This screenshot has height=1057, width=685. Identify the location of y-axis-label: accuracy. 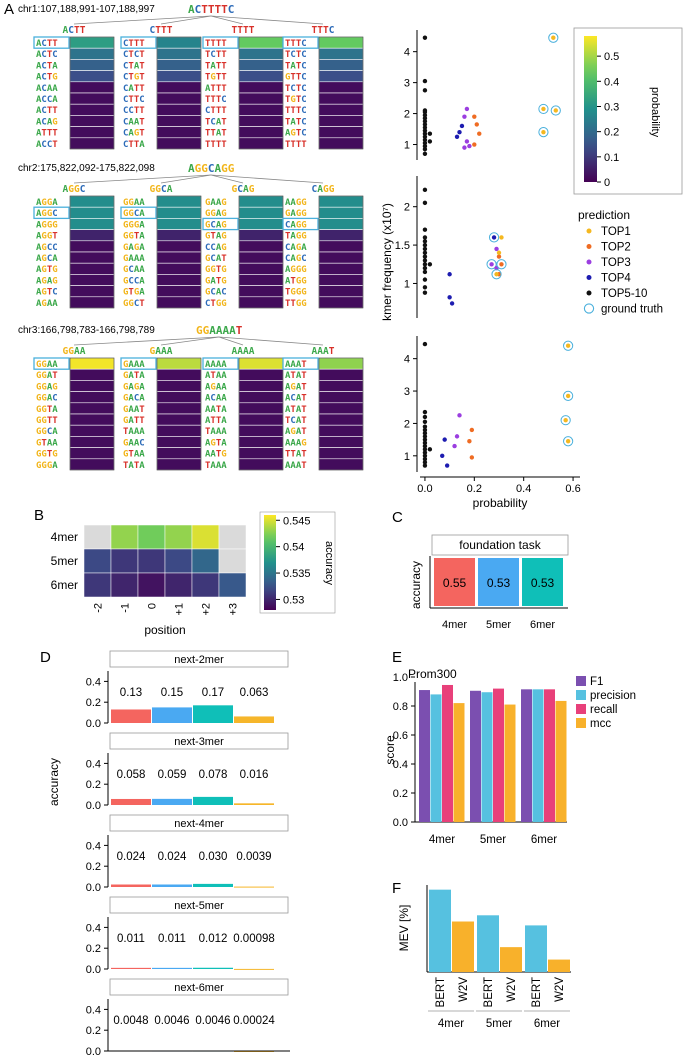
(416, 585).